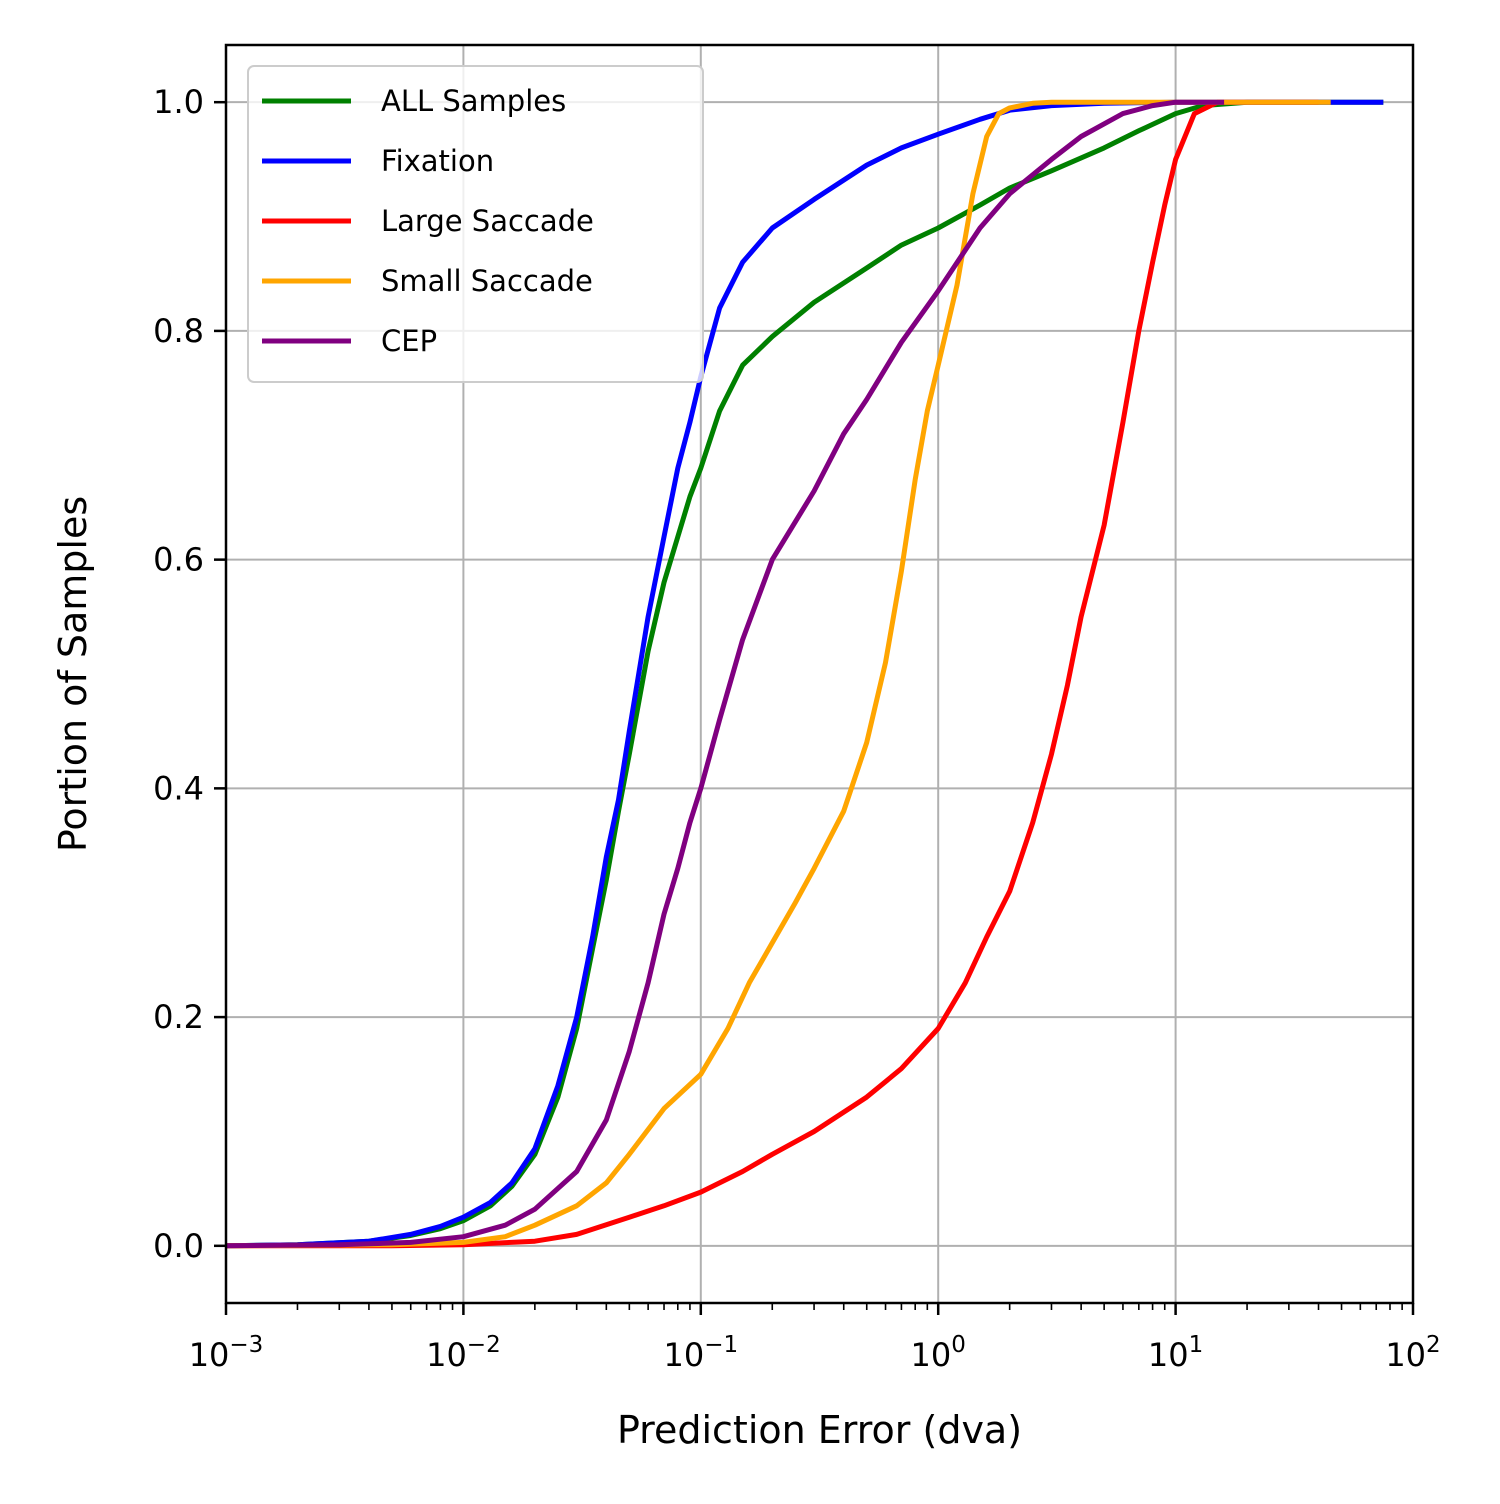 The image size is (1500, 1504). I want to click on legend-label: Fixation, so click(437, 161).